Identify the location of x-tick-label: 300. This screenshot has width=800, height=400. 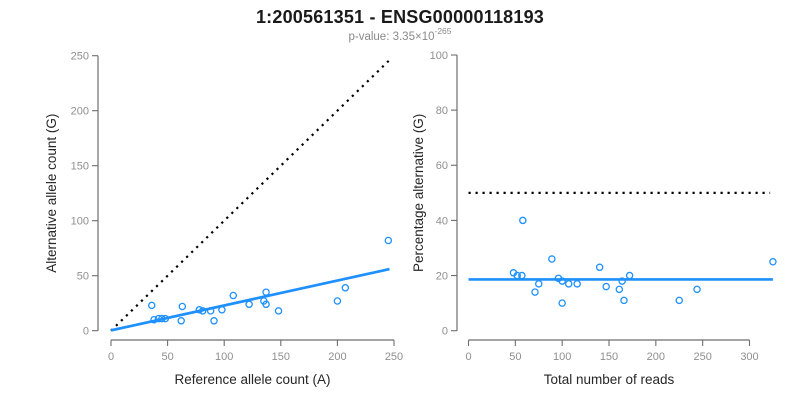
(749, 357).